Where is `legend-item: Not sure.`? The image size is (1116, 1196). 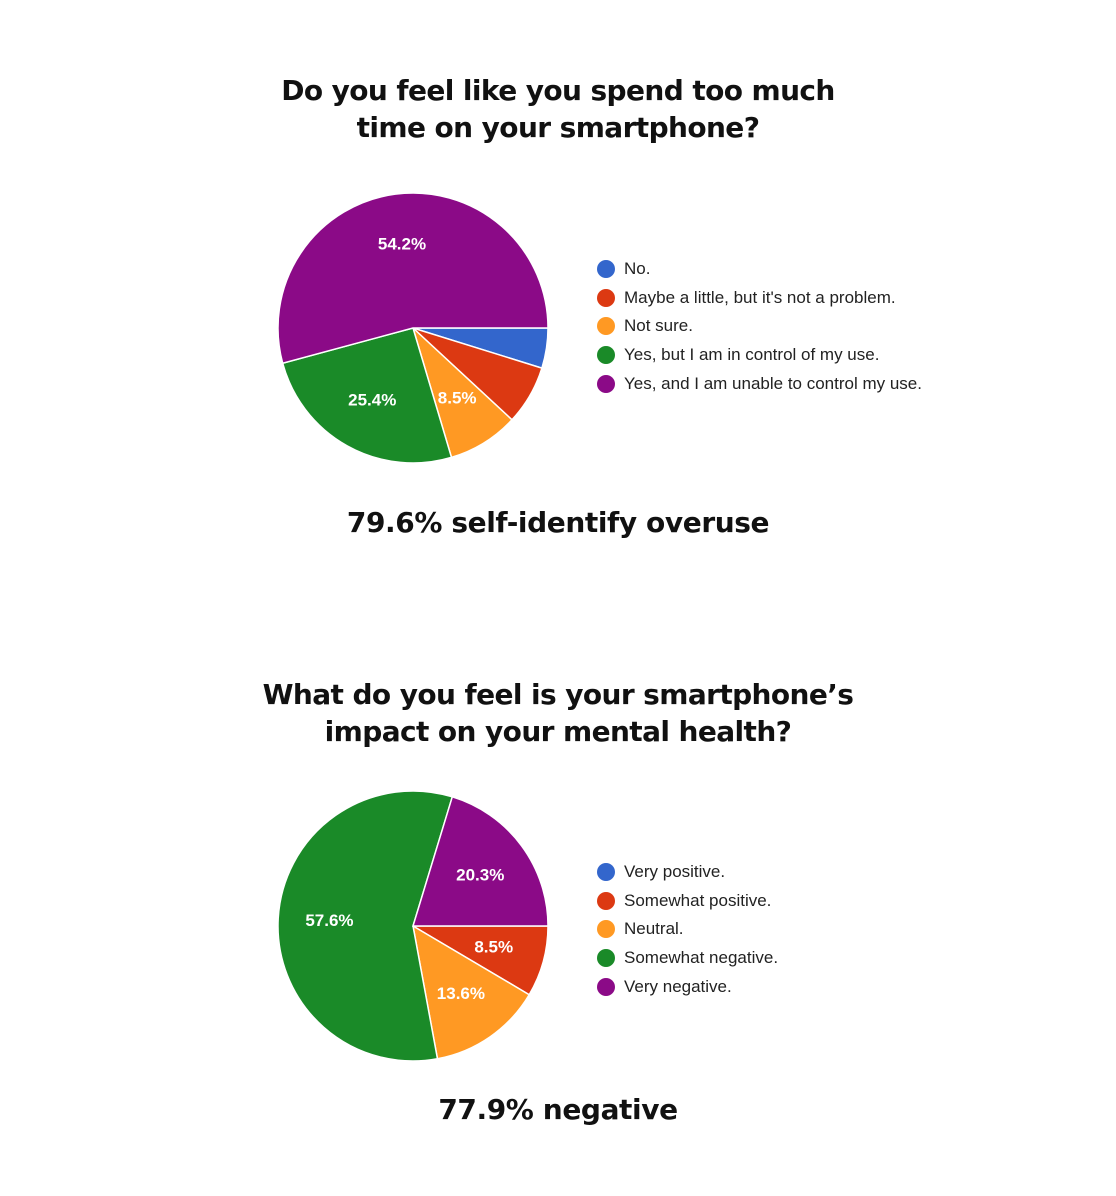 legend-item: Not sure. is located at coordinates (759, 326).